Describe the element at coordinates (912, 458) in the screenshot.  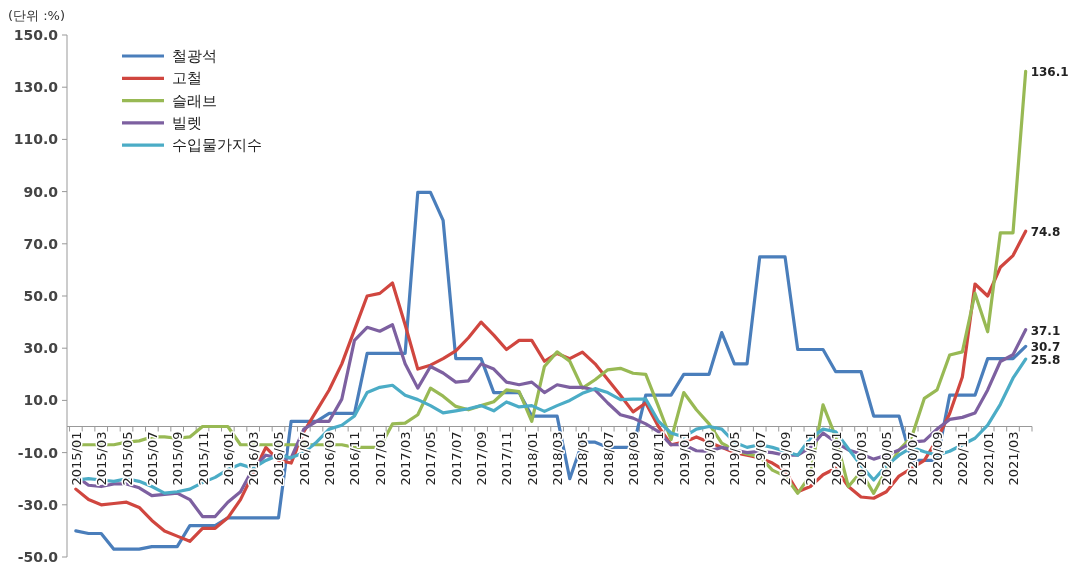
I see `x-tick-label: 2020/07` at that location.